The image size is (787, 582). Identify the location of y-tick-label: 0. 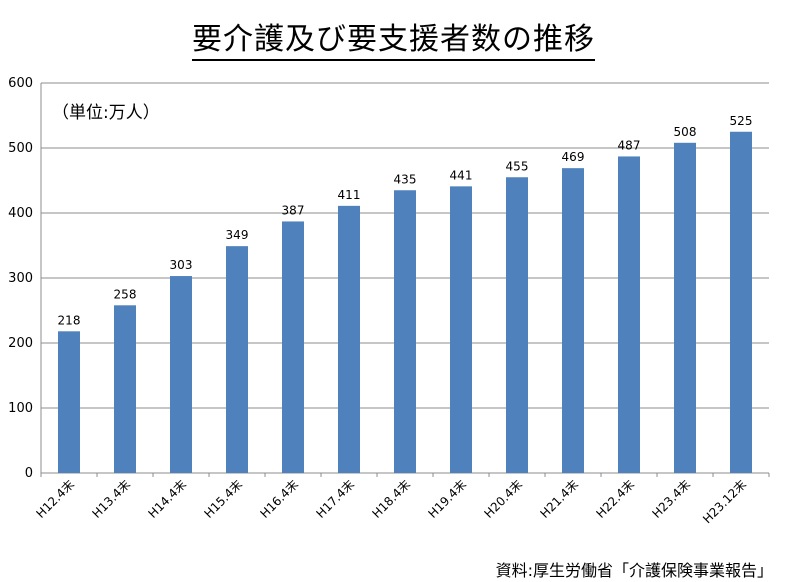
(29, 473).